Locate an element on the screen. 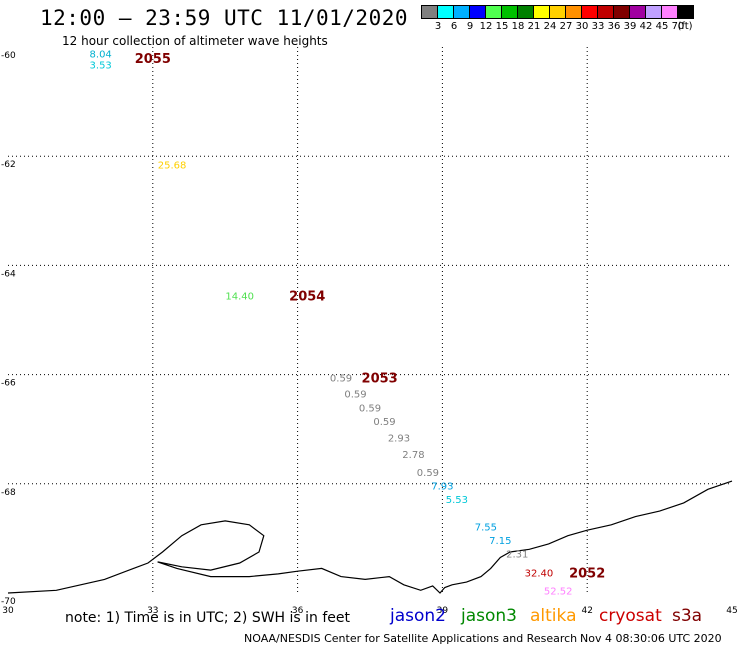 This screenshot has height=650, width=740. pass-number-label: 2055 is located at coordinates (153, 59).